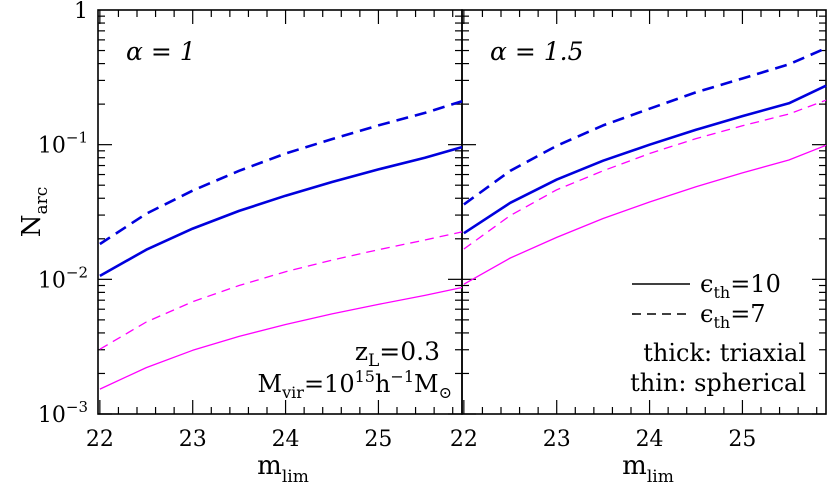 The width and height of the screenshot is (830, 490). I want to click on y-axis-label-base: N, so click(32, 226).